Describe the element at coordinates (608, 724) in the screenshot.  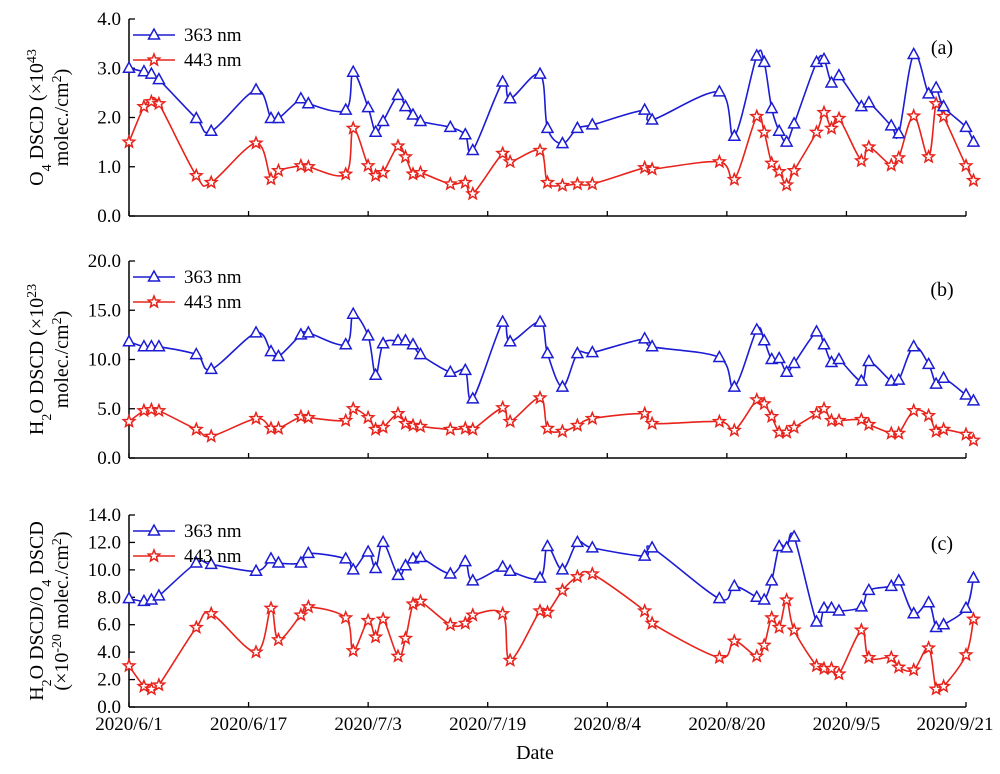
I see `x-tick-label: 2020/8/4` at that location.